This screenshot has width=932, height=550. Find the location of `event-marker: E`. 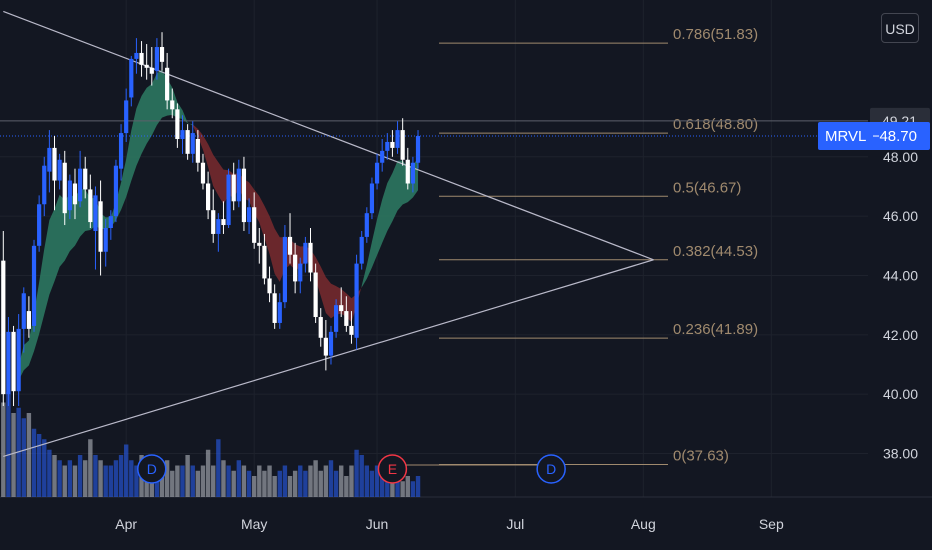

event-marker: E is located at coordinates (392, 469).